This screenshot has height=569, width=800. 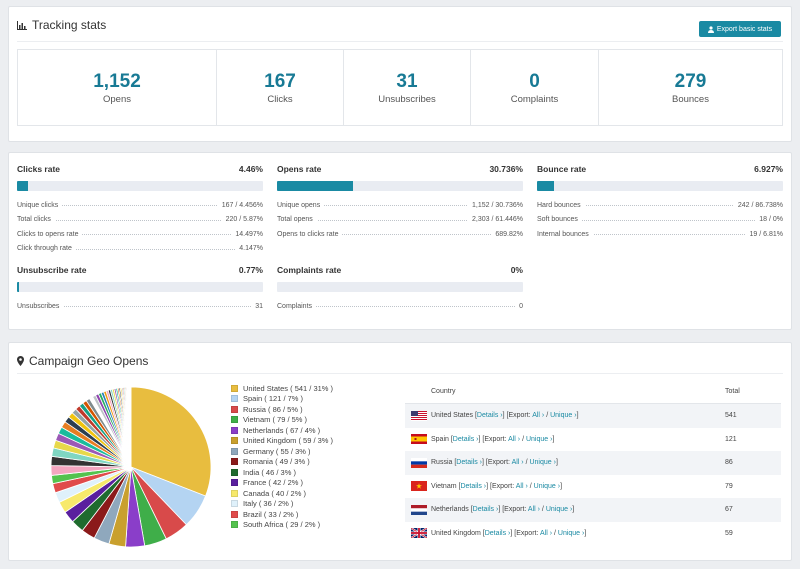 I want to click on rate-row-label: Complaints, so click(x=297, y=306).